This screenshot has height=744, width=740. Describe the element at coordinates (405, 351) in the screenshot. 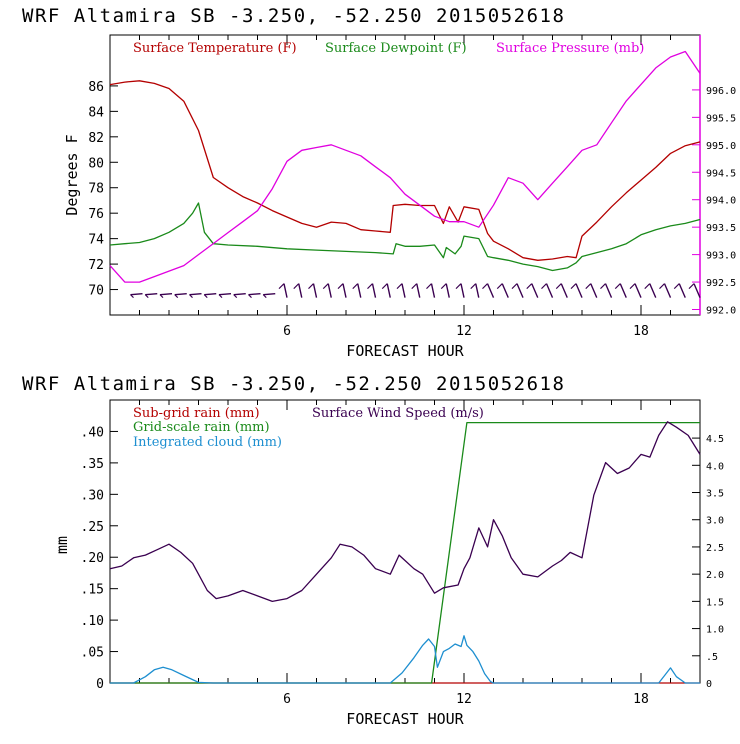

I see `top-x-axis-label: FORECAST HOUR` at that location.